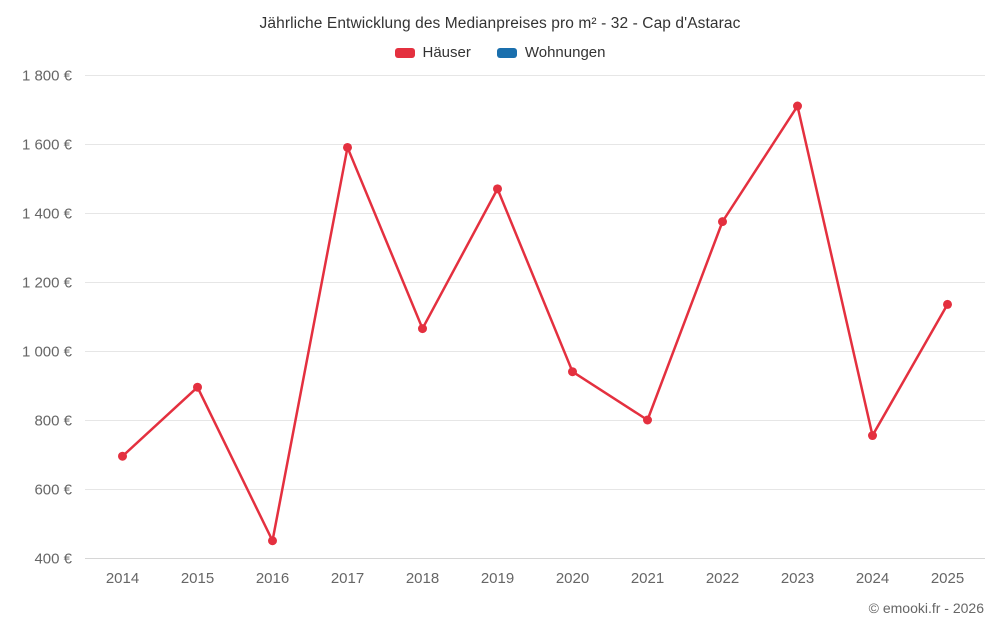 This screenshot has width=1000, height=625. I want to click on data-point-häuser-2015, so click(197, 387).